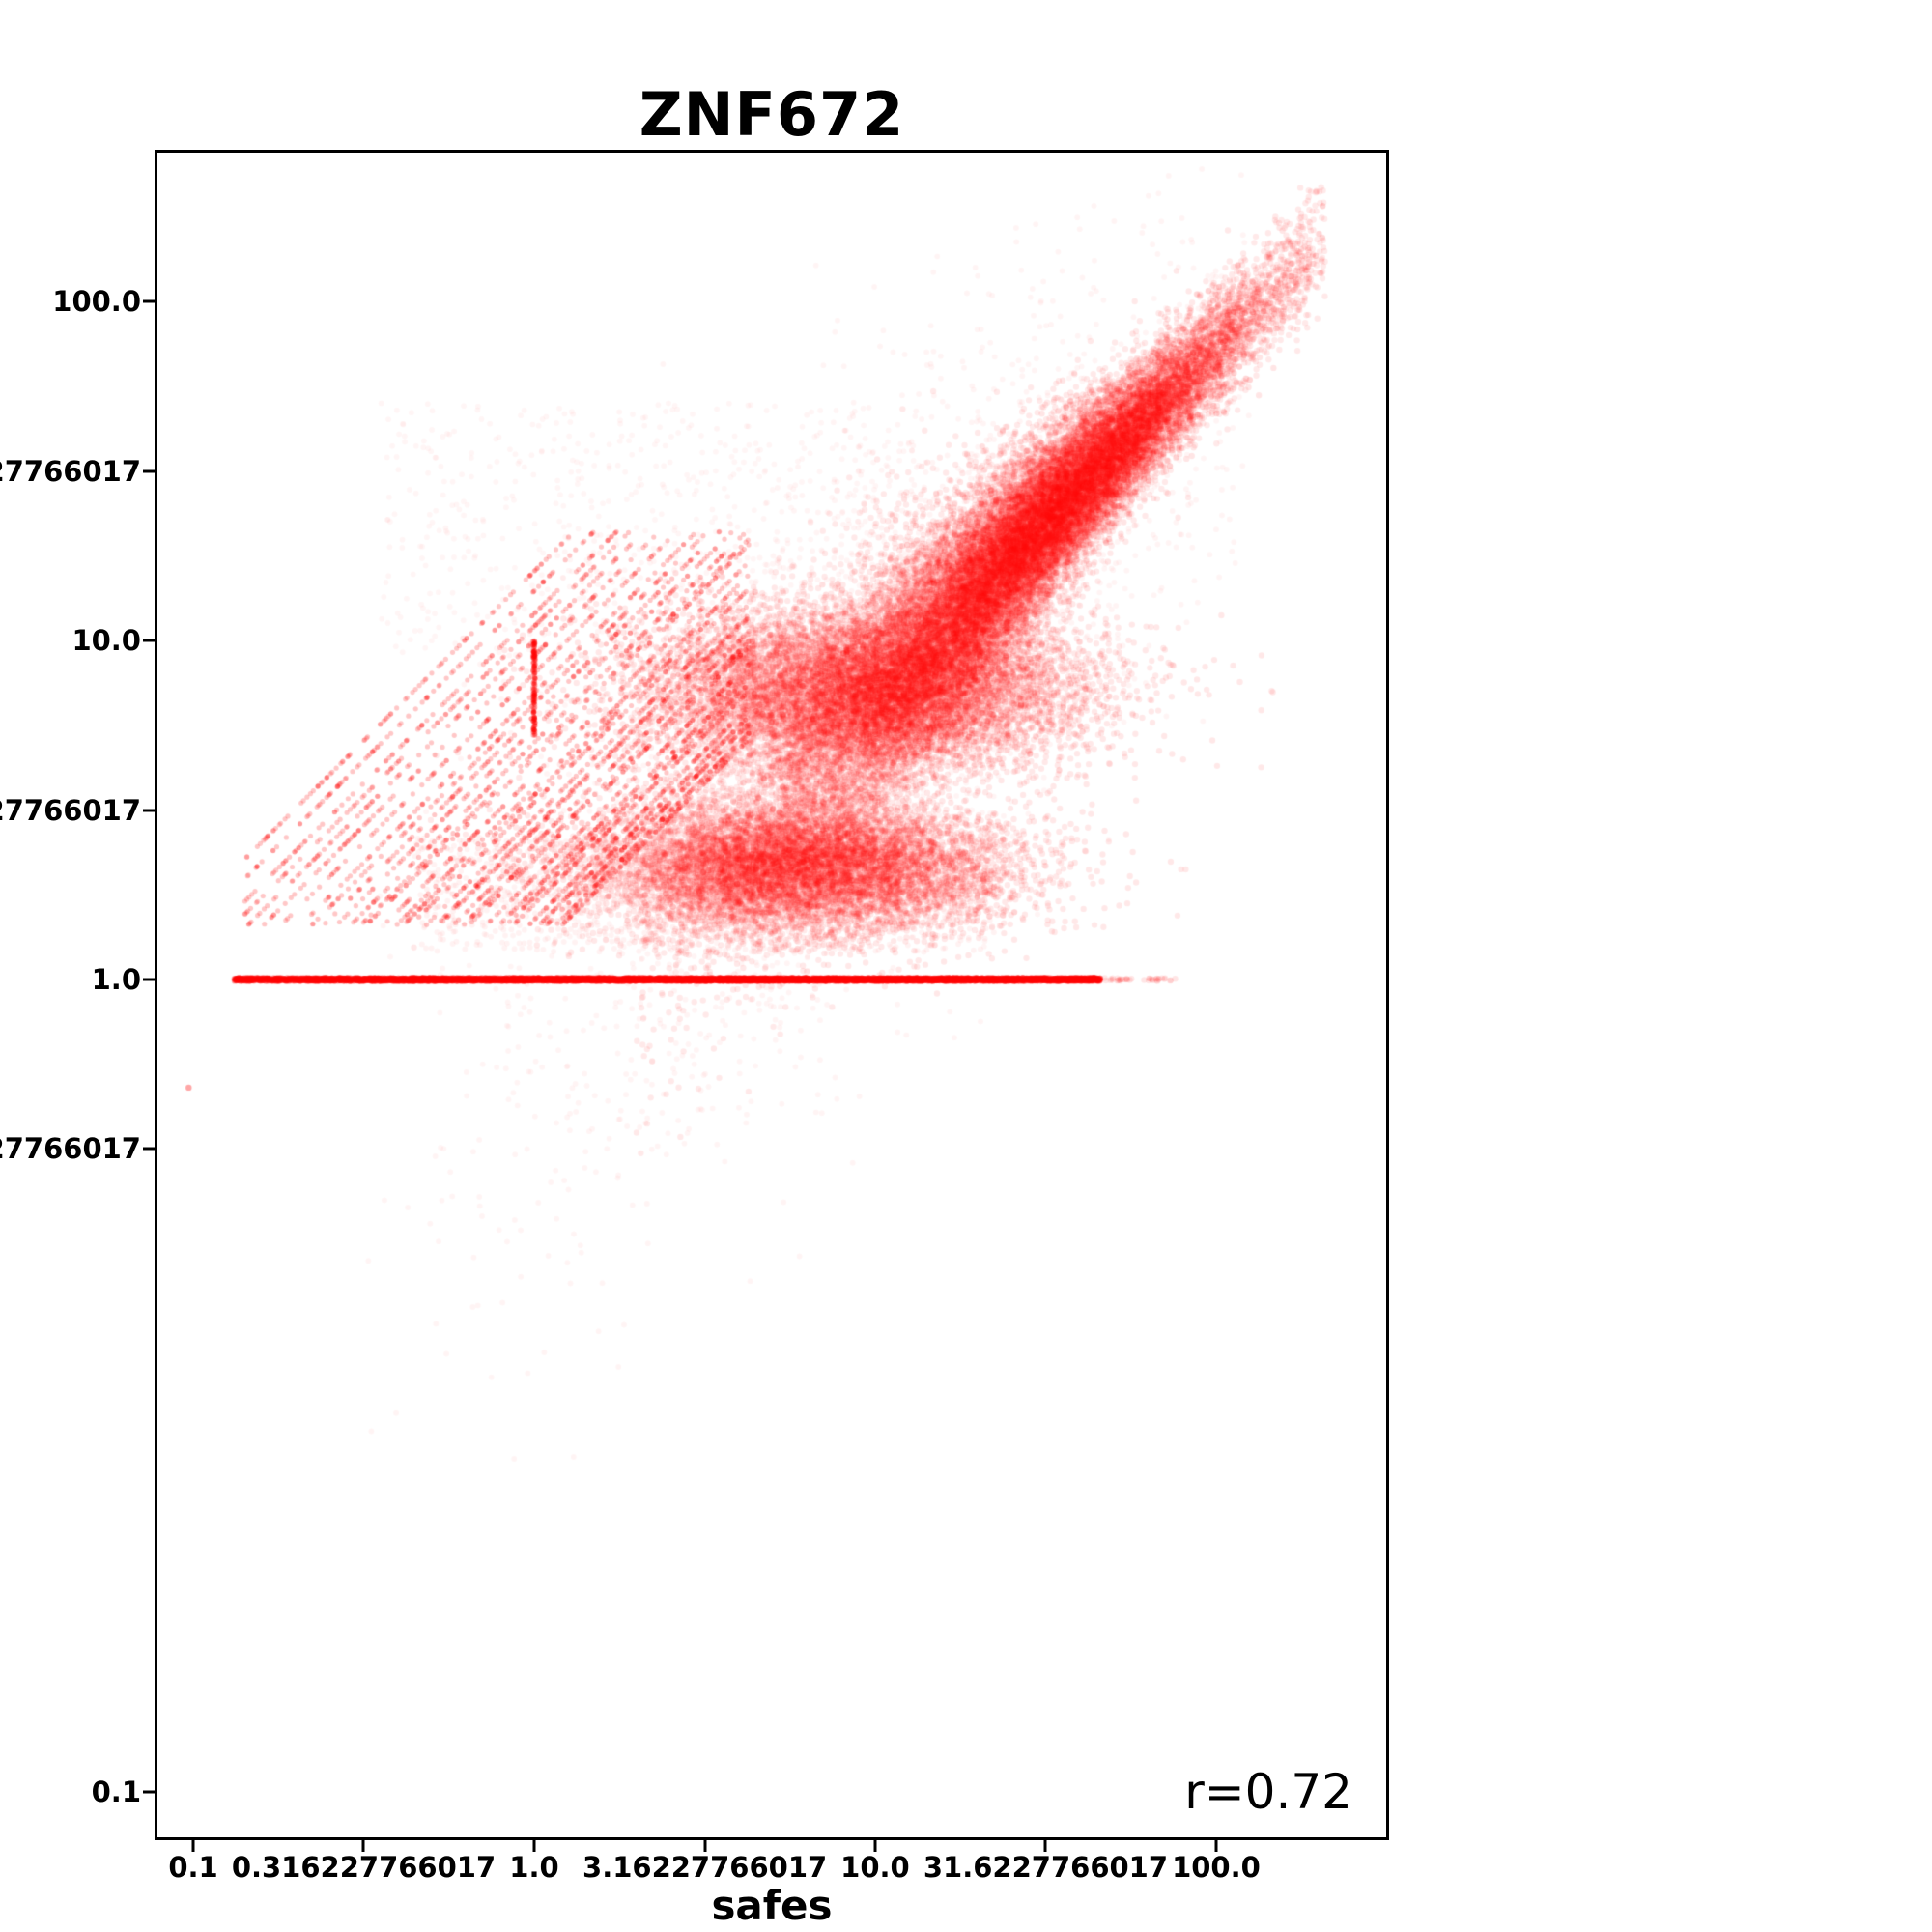 Image resolution: width=1932 pixels, height=1932 pixels. I want to click on y-tick-label: 10.0, so click(106, 641).